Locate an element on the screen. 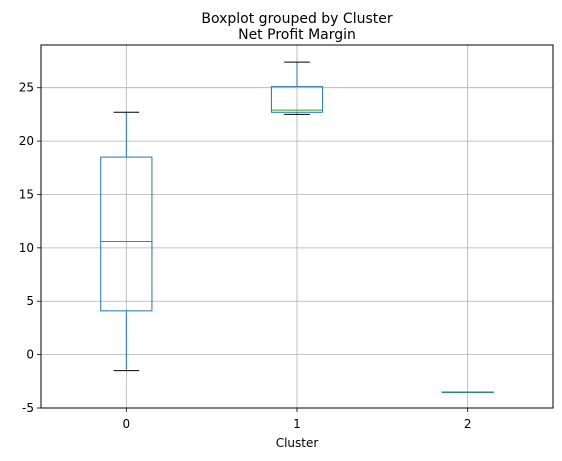  chart-title: Net Profit Margin is located at coordinates (297, 35).